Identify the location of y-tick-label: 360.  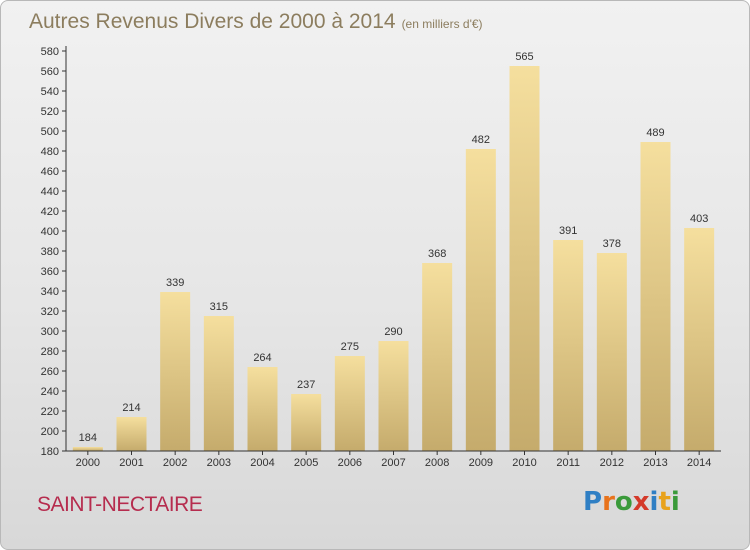
(50, 272).